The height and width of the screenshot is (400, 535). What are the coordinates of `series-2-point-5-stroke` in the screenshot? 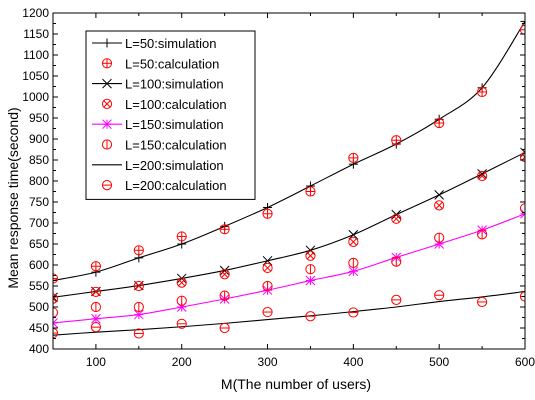 It's located at (267, 260).